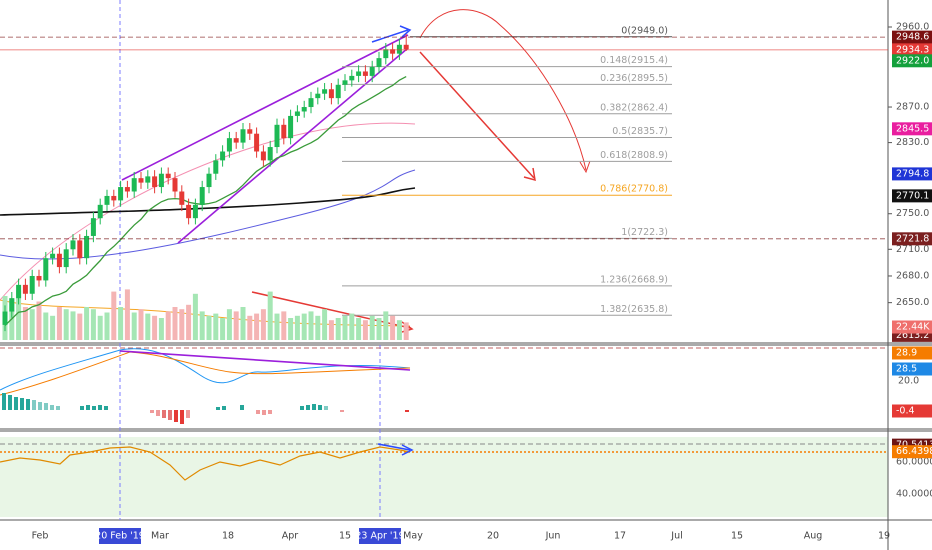 This screenshot has width=932, height=550. I want to click on price-tag-label: 2845.5, so click(912, 128).